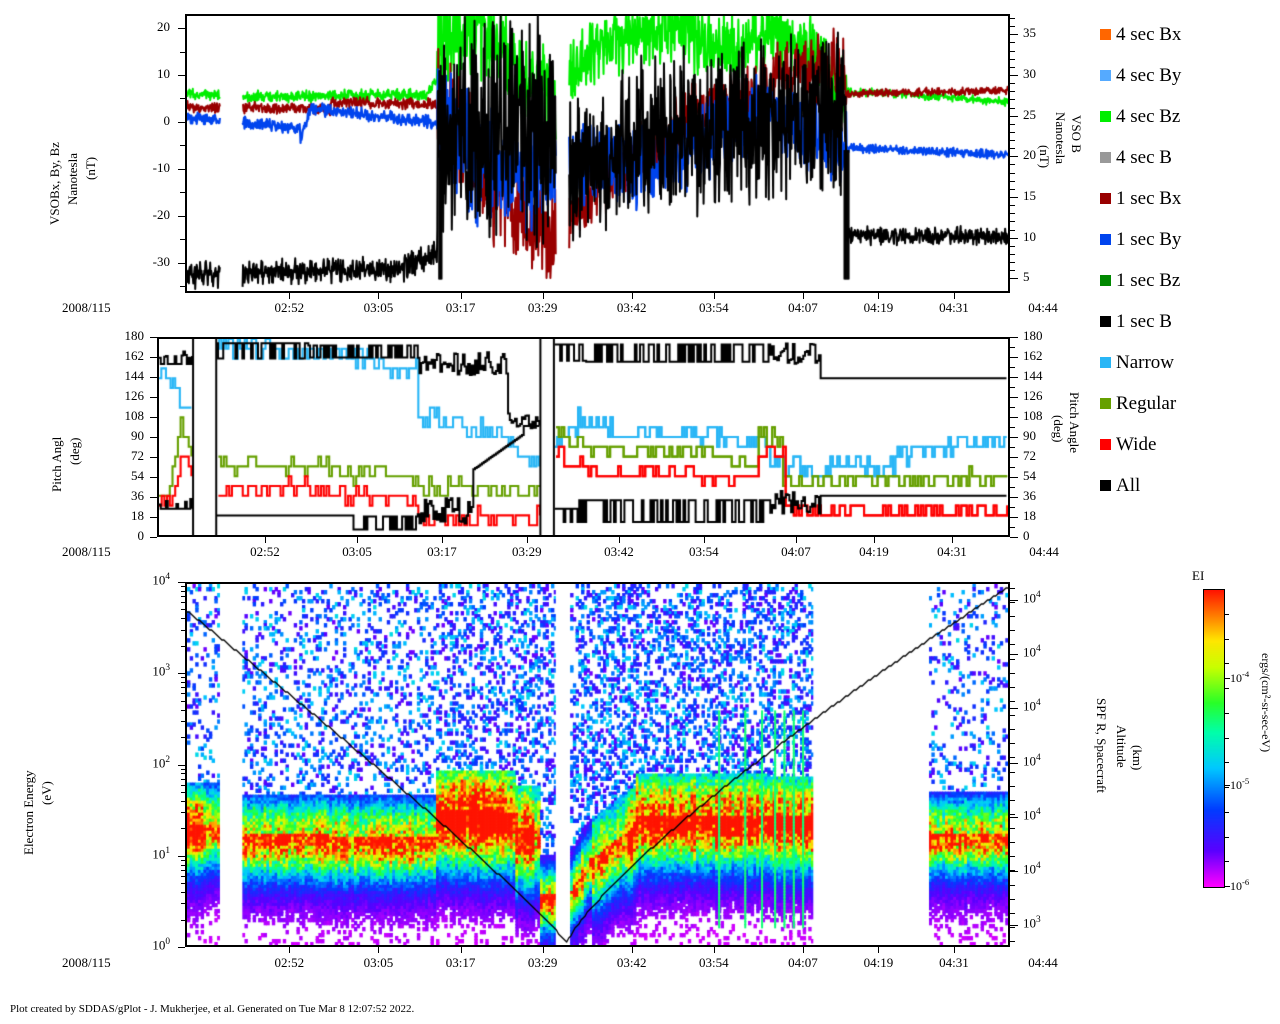 This screenshot has height=1024, width=1280. I want to click on legend-item: 1 sec Bz, so click(1190, 280).